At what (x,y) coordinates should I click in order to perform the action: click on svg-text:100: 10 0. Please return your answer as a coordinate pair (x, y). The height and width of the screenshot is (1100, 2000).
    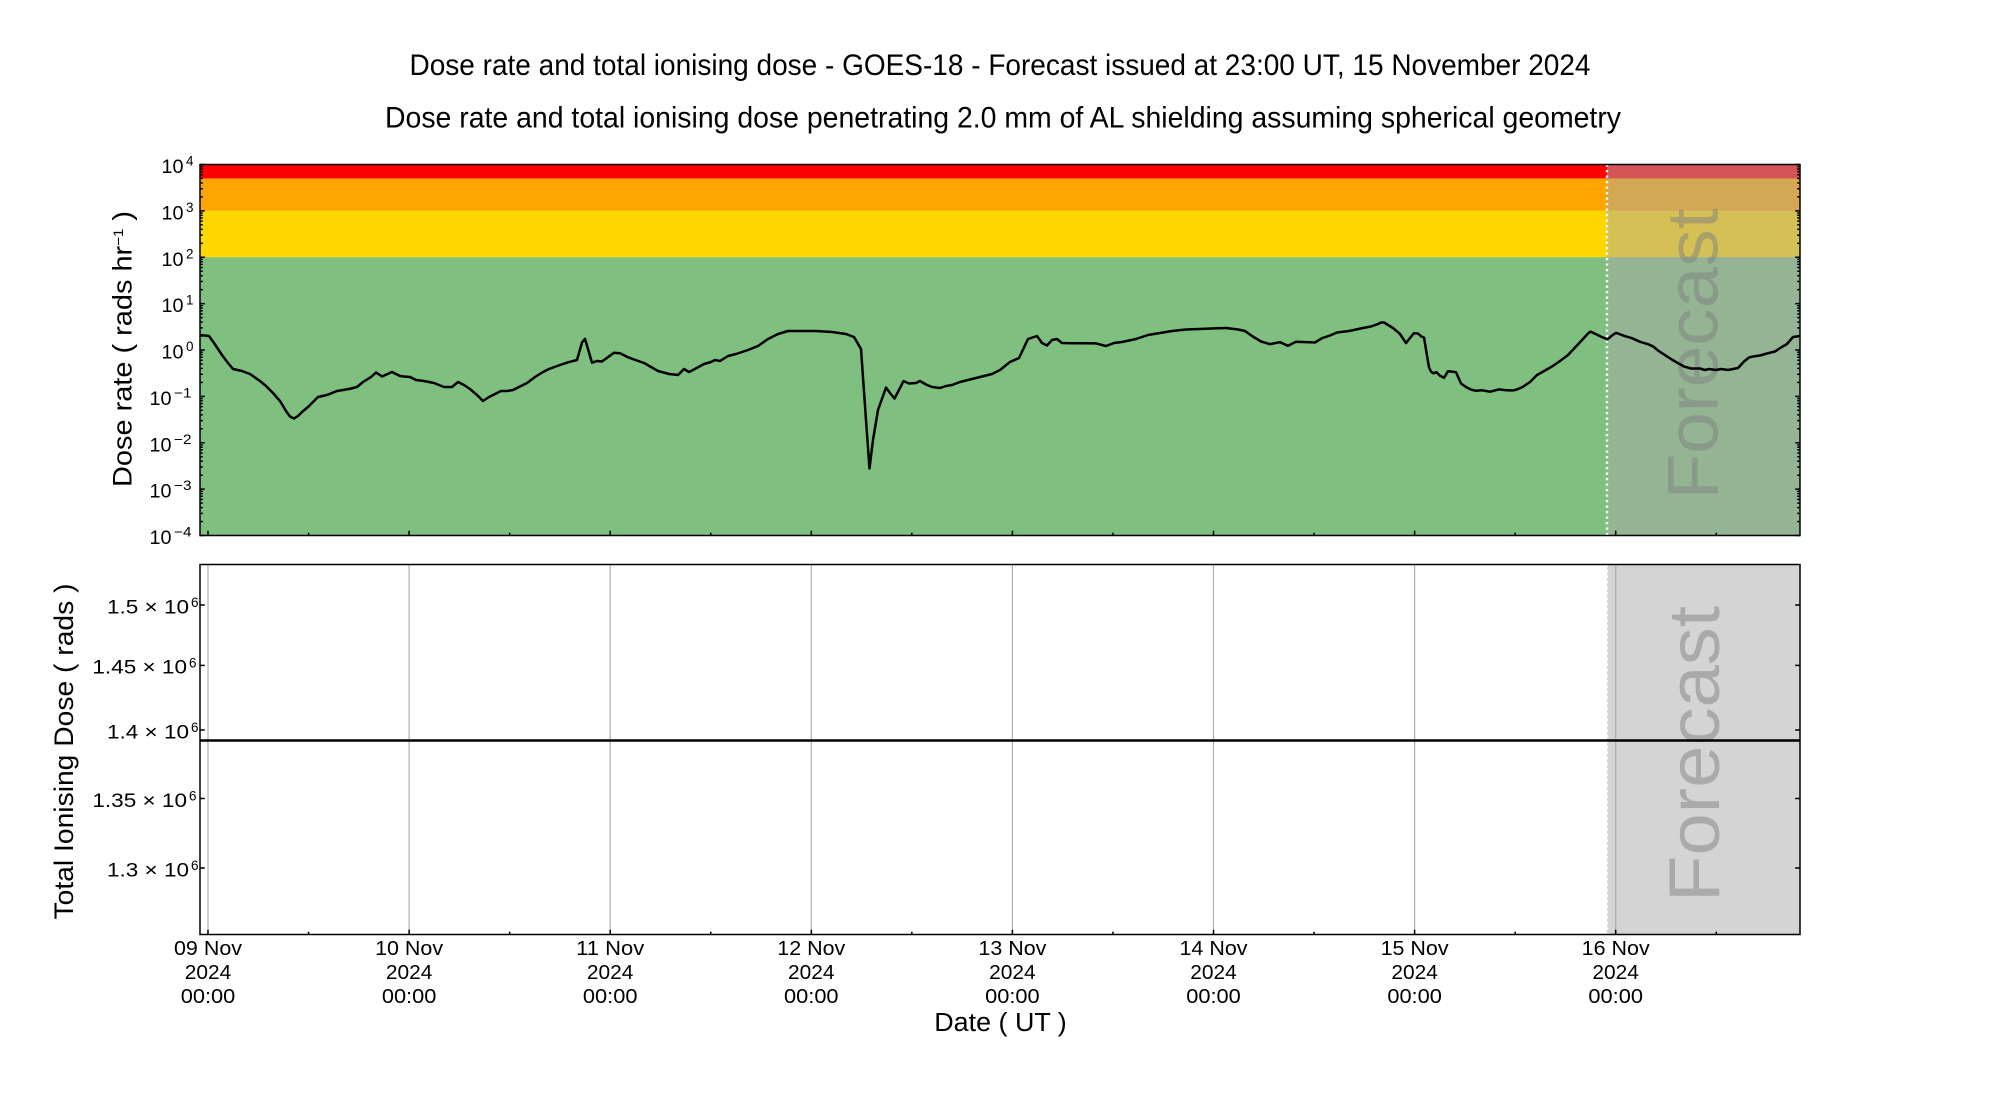
    Looking at the image, I should click on (178, 351).